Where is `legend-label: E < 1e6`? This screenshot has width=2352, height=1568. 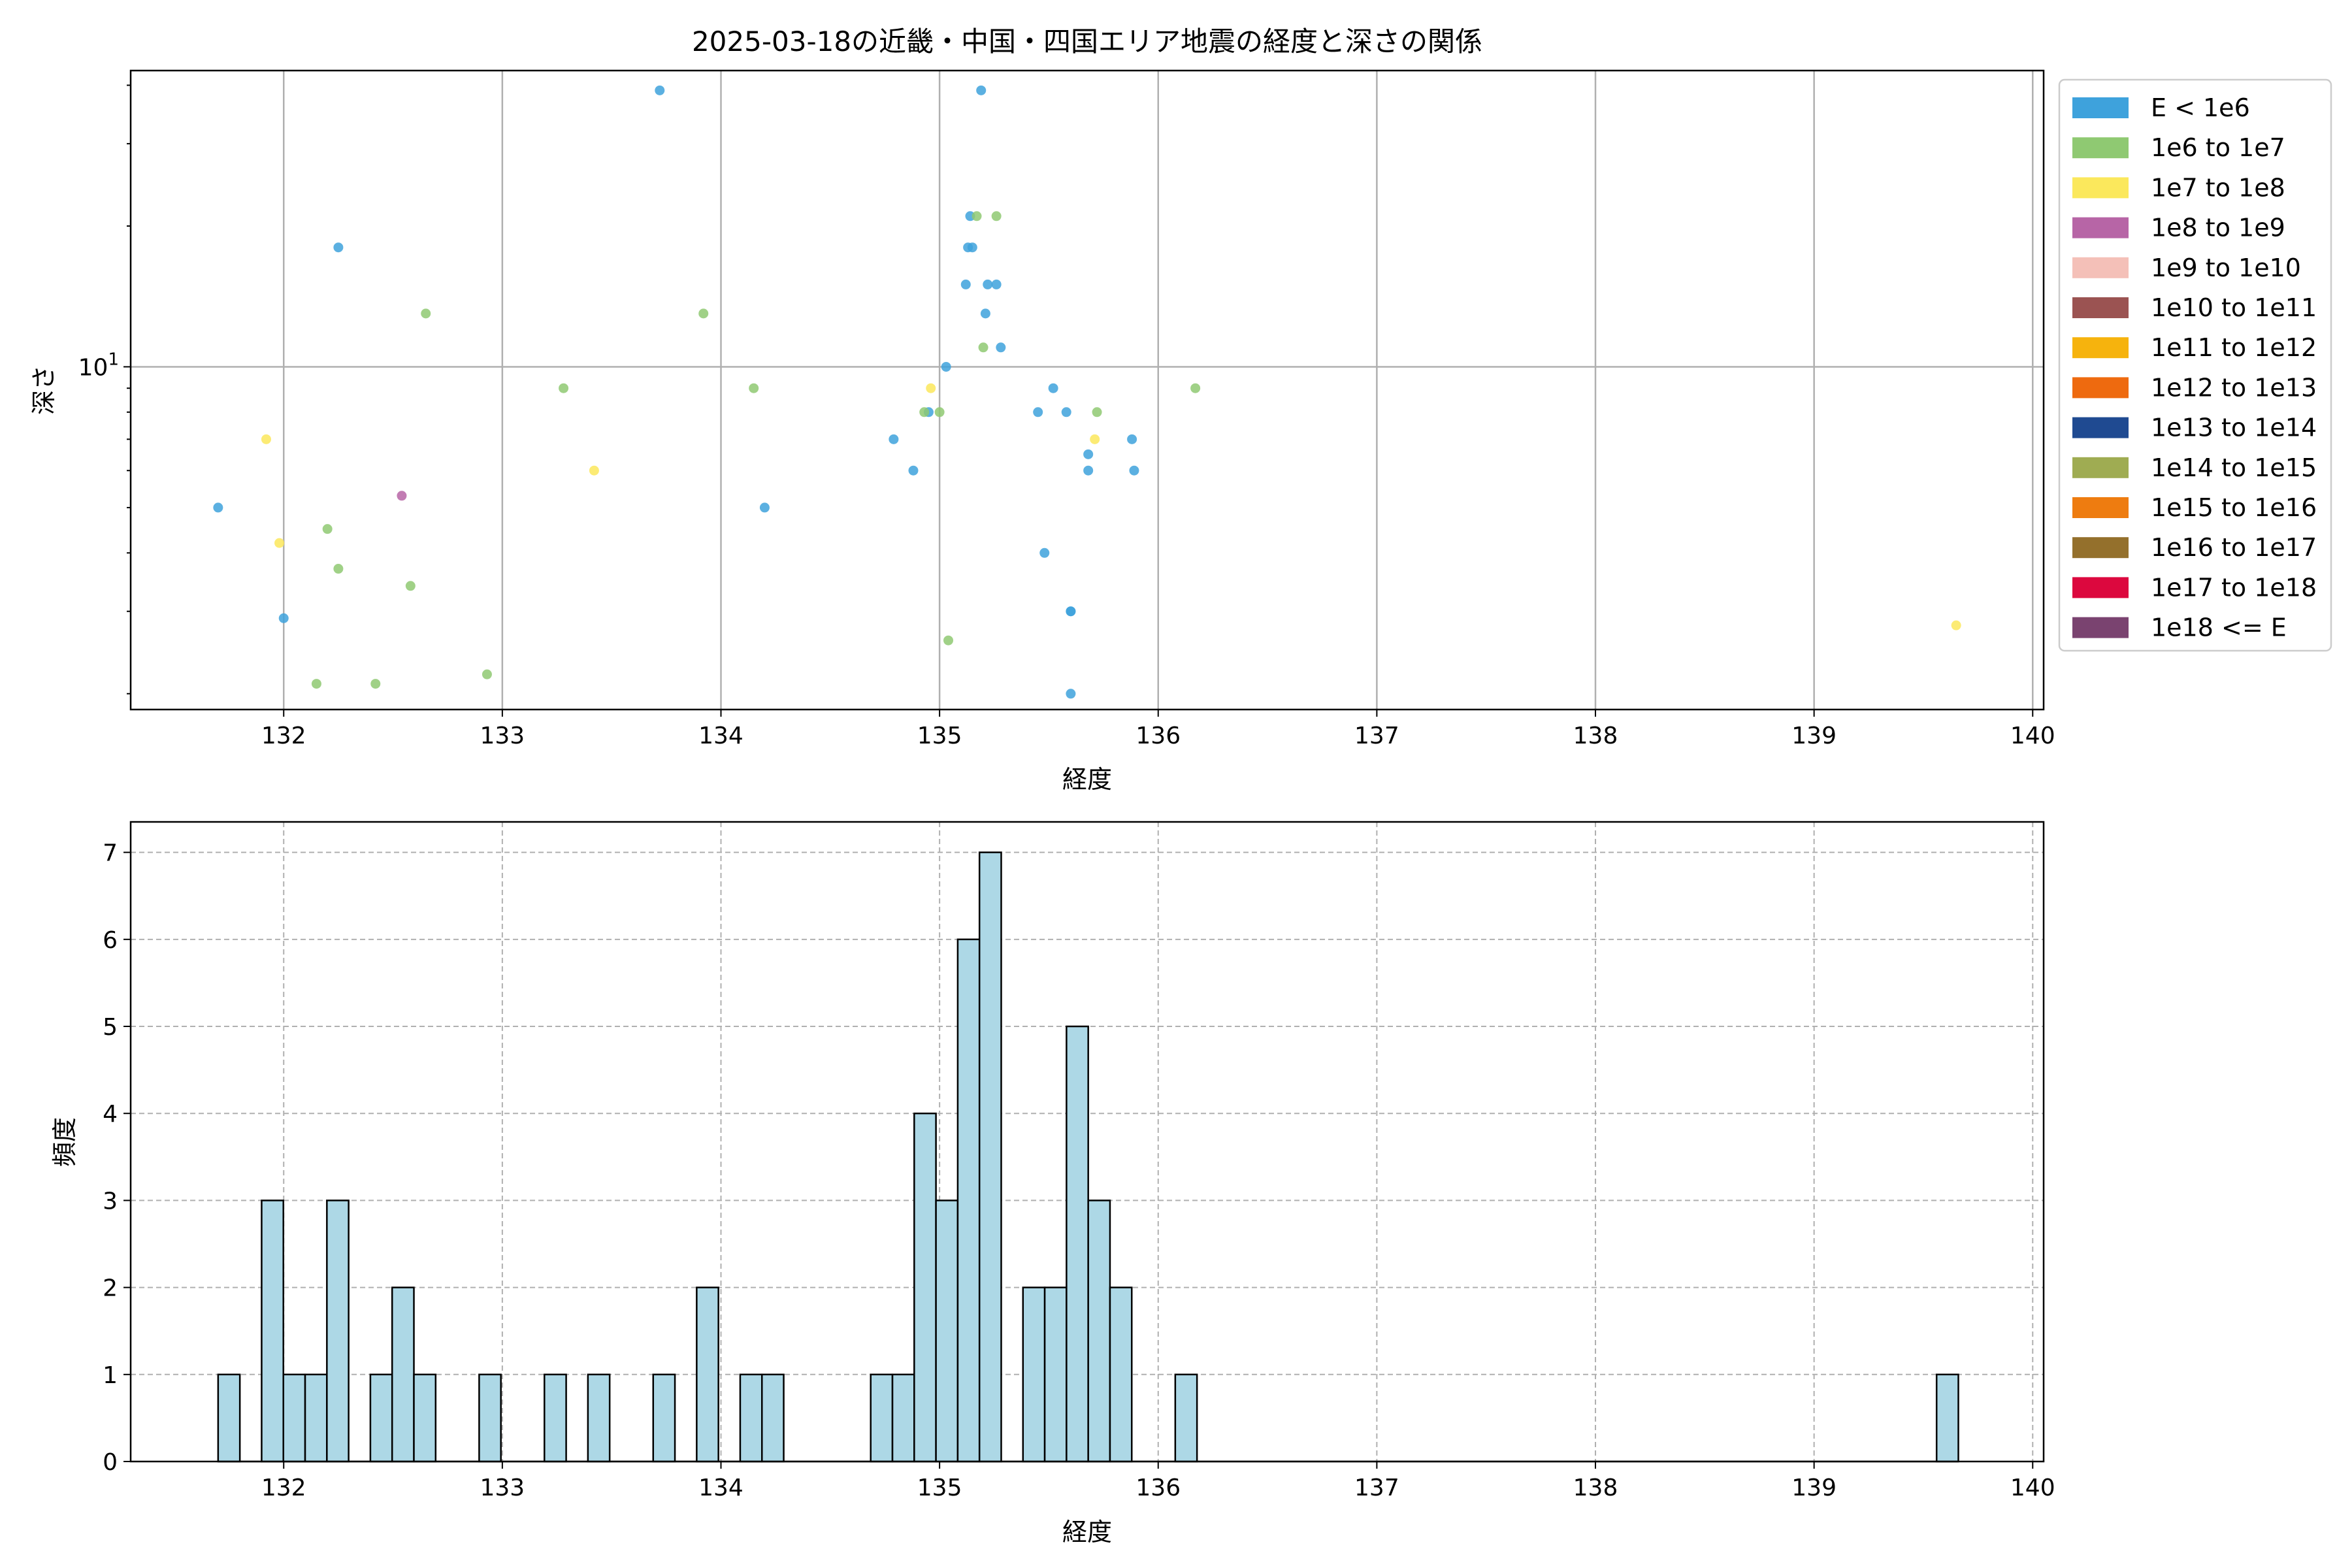
legend-label: E < 1e6 is located at coordinates (2200, 107).